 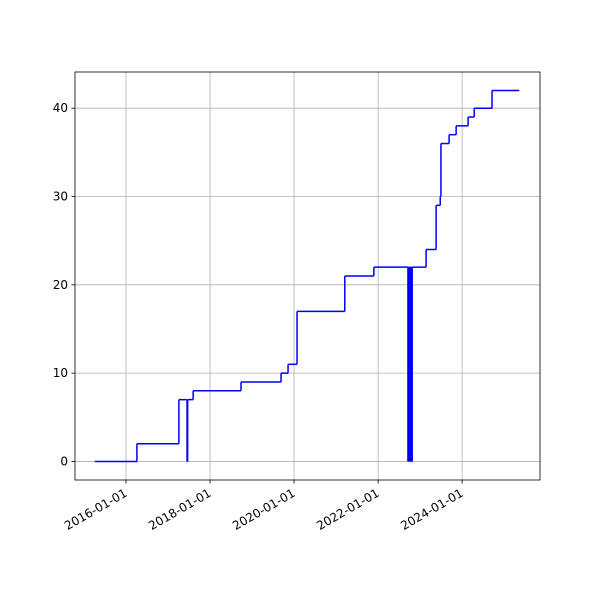 What do you see at coordinates (95, 509) in the screenshot?
I see `x-tick-label: 2016-01-01` at bounding box center [95, 509].